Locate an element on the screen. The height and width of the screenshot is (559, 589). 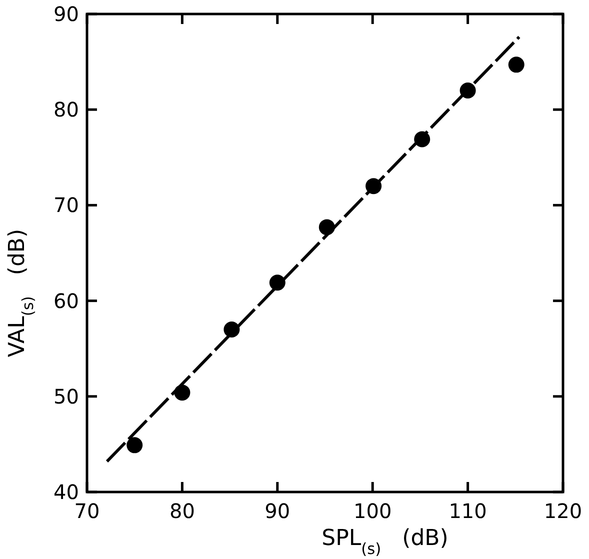
x-tick-label: 90 is located at coordinates (277, 511).